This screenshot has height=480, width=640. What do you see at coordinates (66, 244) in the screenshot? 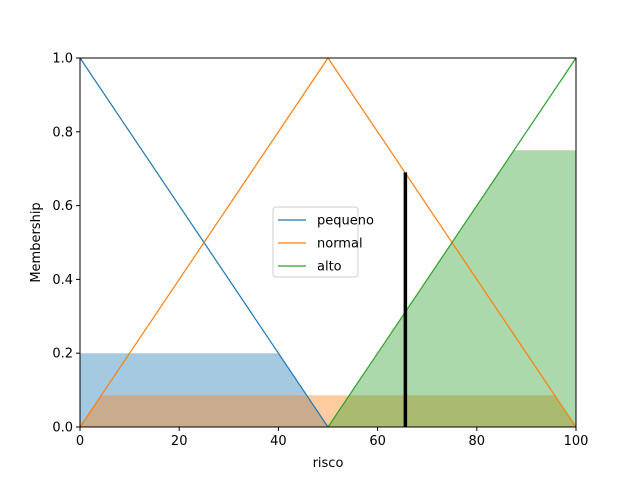
I see `y-axis-ticks: 0.0 0.2 0.4 0.6 0.8 1.0` at bounding box center [66, 244].